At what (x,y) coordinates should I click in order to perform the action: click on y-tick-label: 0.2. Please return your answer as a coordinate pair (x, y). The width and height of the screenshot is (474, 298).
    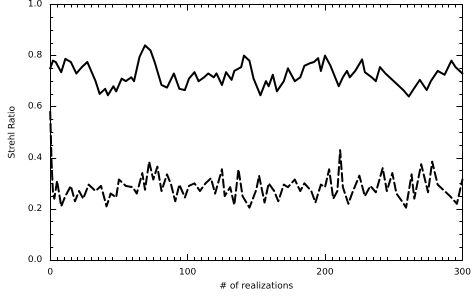
    Looking at the image, I should click on (35, 209).